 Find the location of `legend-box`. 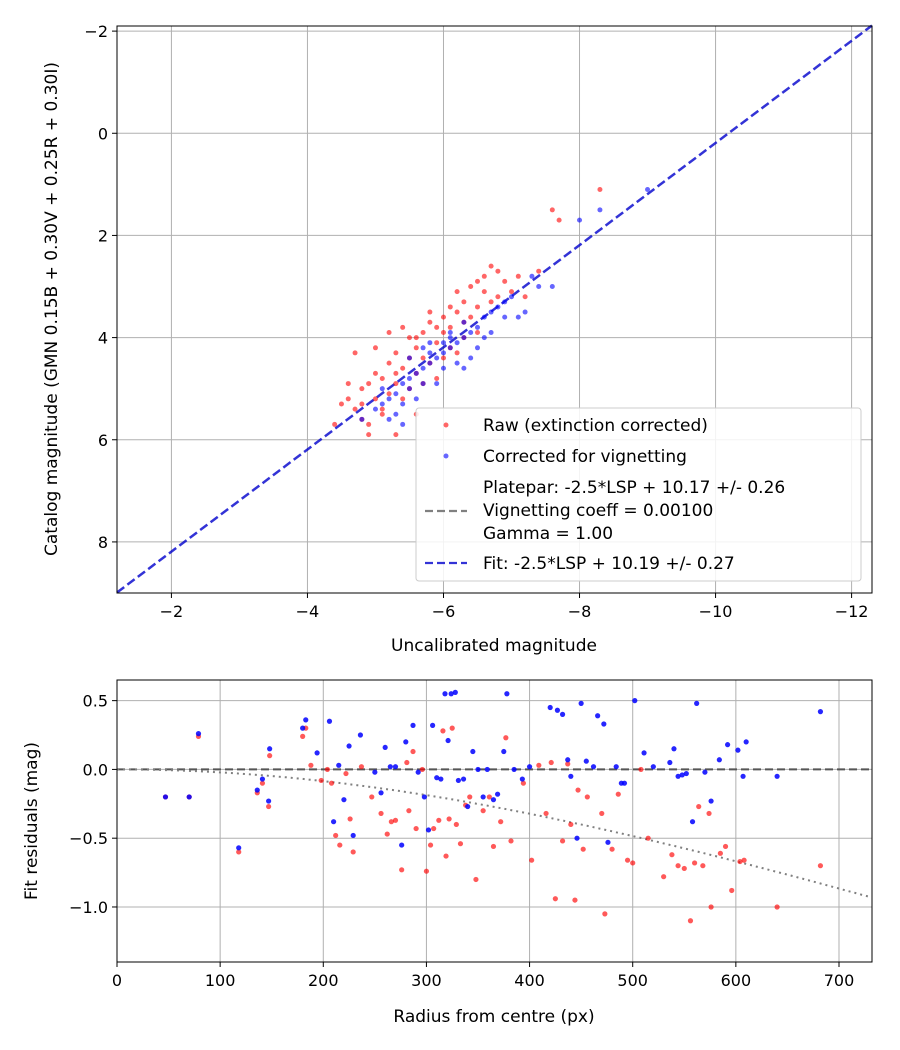

legend-box is located at coordinates (638, 494).